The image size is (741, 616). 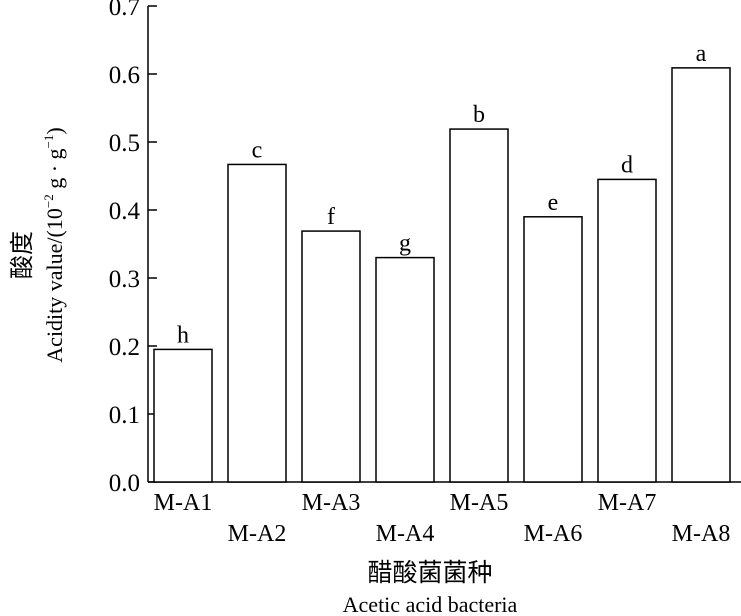 What do you see at coordinates (124, 143) in the screenshot?
I see `y-tick-label: 0.5` at bounding box center [124, 143].